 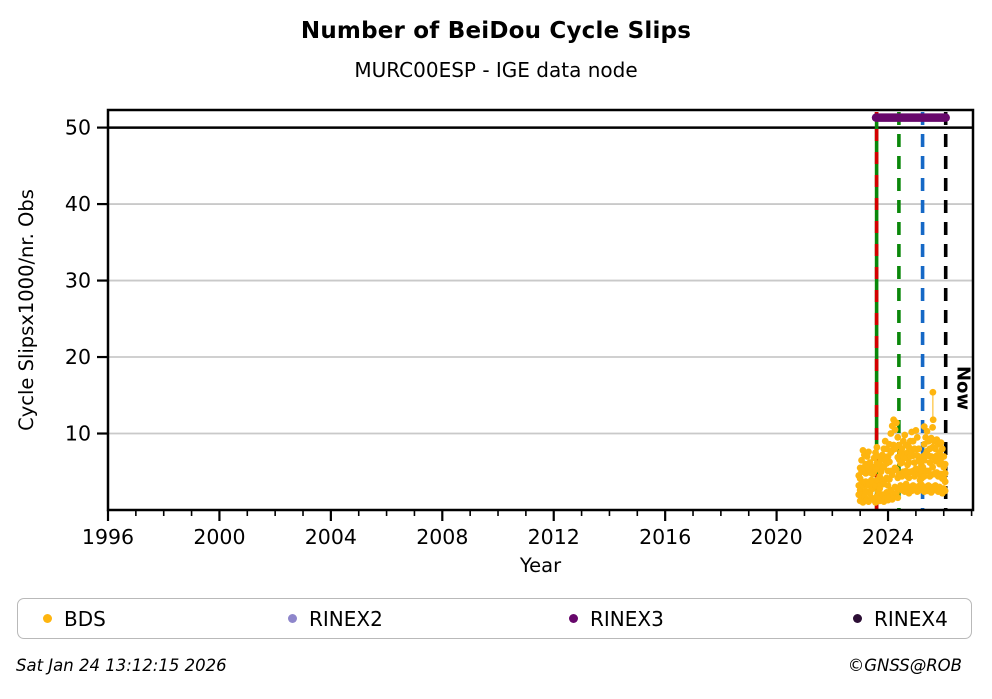 What do you see at coordinates (496, 70) in the screenshot?
I see `page-subtitle: MURC00ESP - IGE data node` at bounding box center [496, 70].